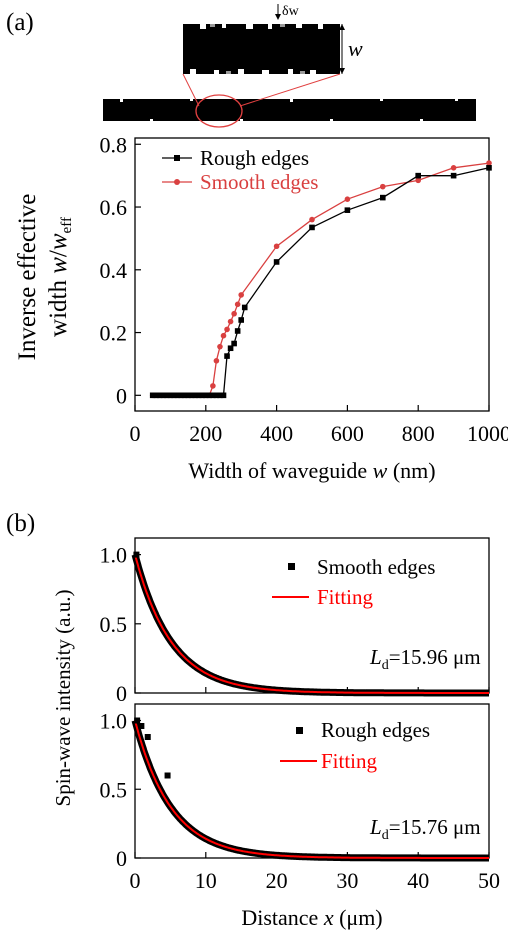 Image resolution: width=508 pixels, height=935 pixels. What do you see at coordinates (219, 111) in the screenshot?
I see `zoom-region` at bounding box center [219, 111].